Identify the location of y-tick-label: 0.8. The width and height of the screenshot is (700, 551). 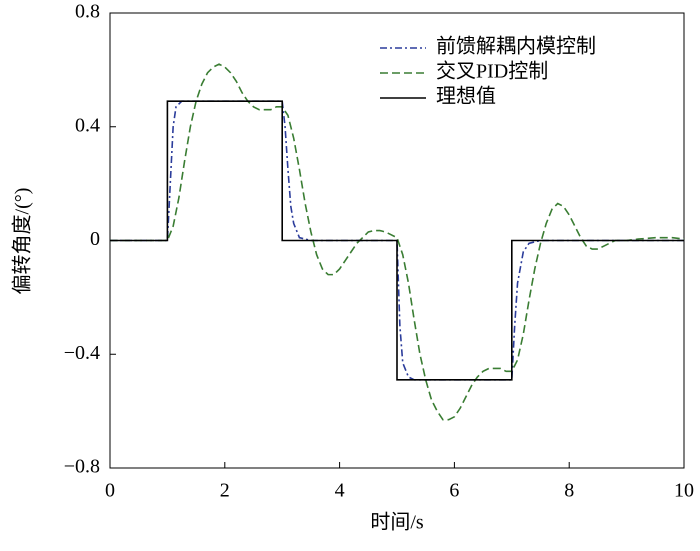
(87, 12).